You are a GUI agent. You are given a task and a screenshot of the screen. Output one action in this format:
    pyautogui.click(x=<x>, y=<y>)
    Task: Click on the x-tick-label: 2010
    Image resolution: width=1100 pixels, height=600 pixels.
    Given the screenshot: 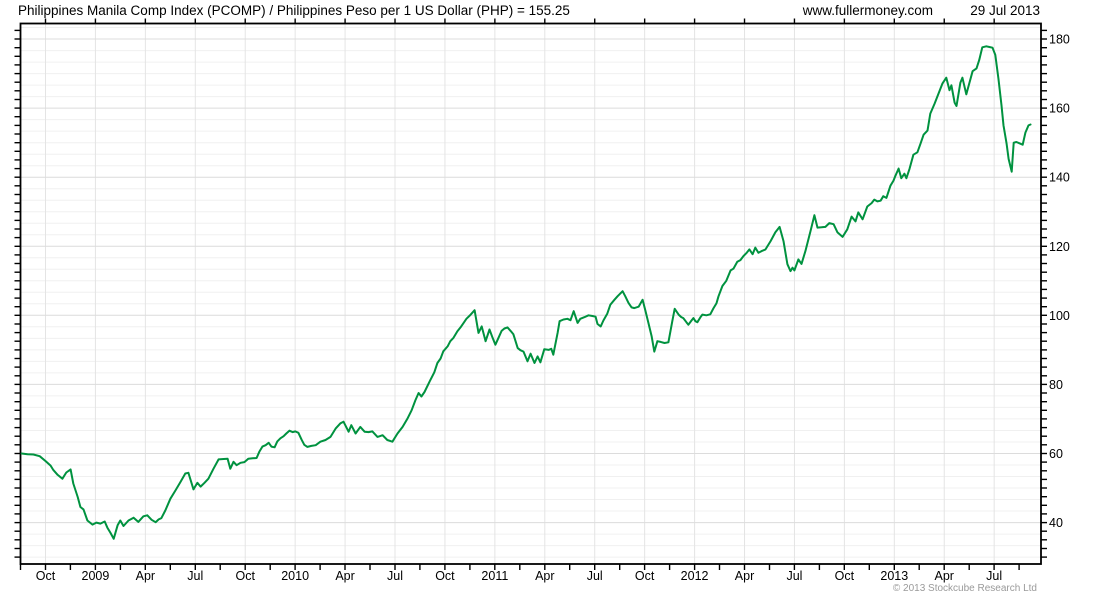 What is the action you would take?
    pyautogui.click(x=295, y=576)
    